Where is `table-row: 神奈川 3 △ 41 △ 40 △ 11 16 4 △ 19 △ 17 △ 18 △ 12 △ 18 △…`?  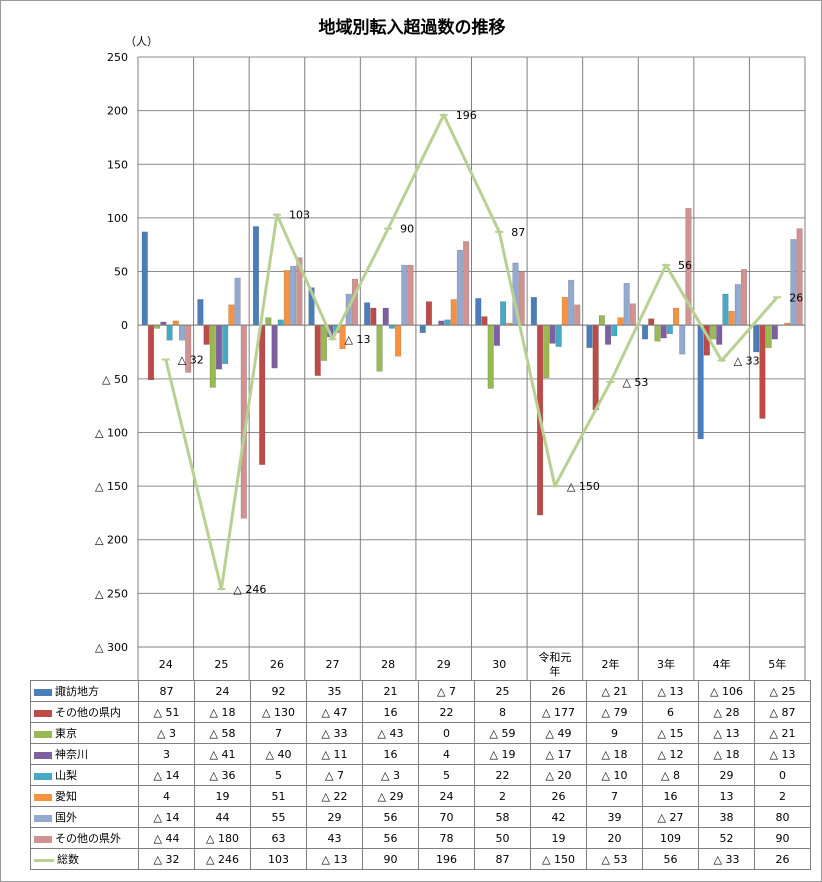 table-row: 神奈川 3 △ 41 △ 40 △ 11 16 4 △ 19 △ 17 △ 18 △ 12 △ 18 △… is located at coordinates (420, 754).